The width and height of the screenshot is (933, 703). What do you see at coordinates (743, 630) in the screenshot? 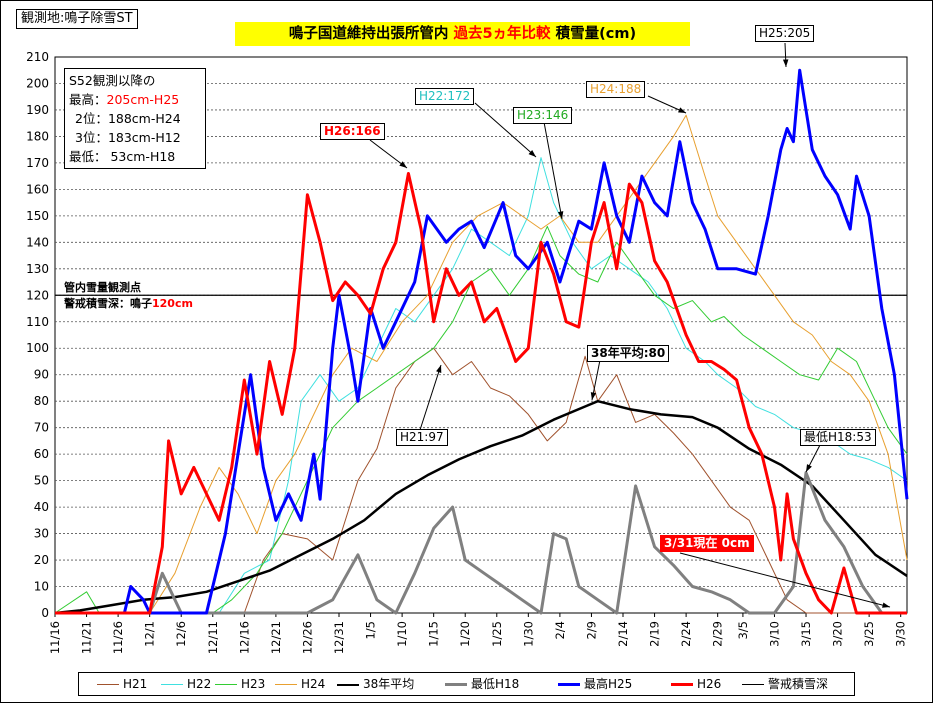
I see `x-tick-label: 3/5` at bounding box center [743, 630].